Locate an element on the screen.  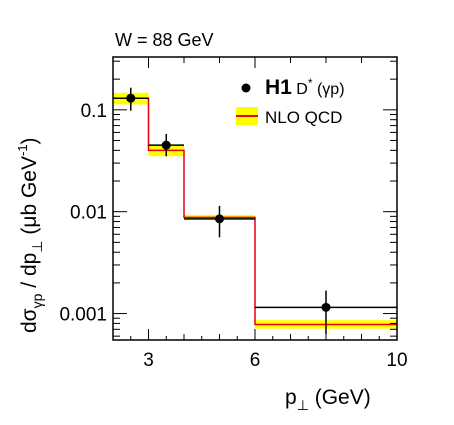
y-tick-label: 0.01 is located at coordinates (88, 213).